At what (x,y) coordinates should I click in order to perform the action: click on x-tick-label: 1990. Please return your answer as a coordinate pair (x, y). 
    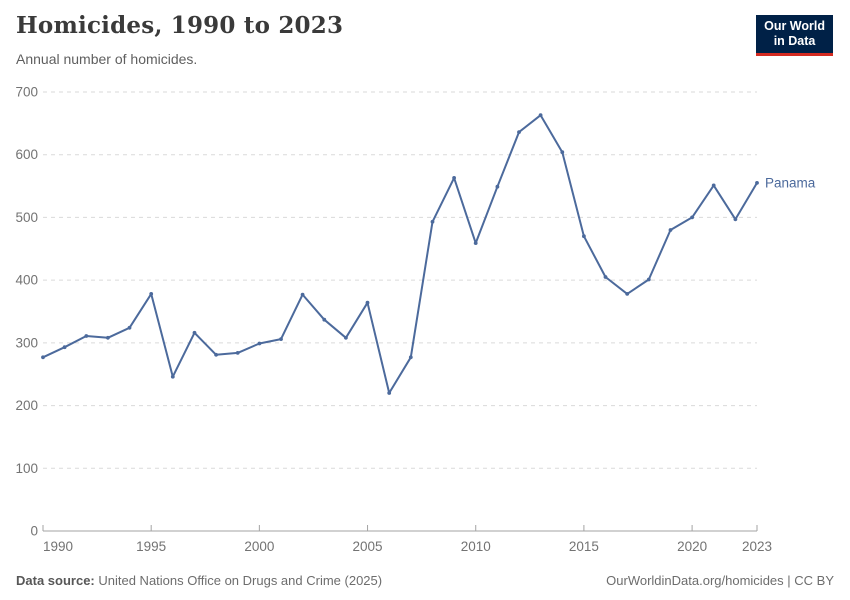
    Looking at the image, I should click on (58, 546).